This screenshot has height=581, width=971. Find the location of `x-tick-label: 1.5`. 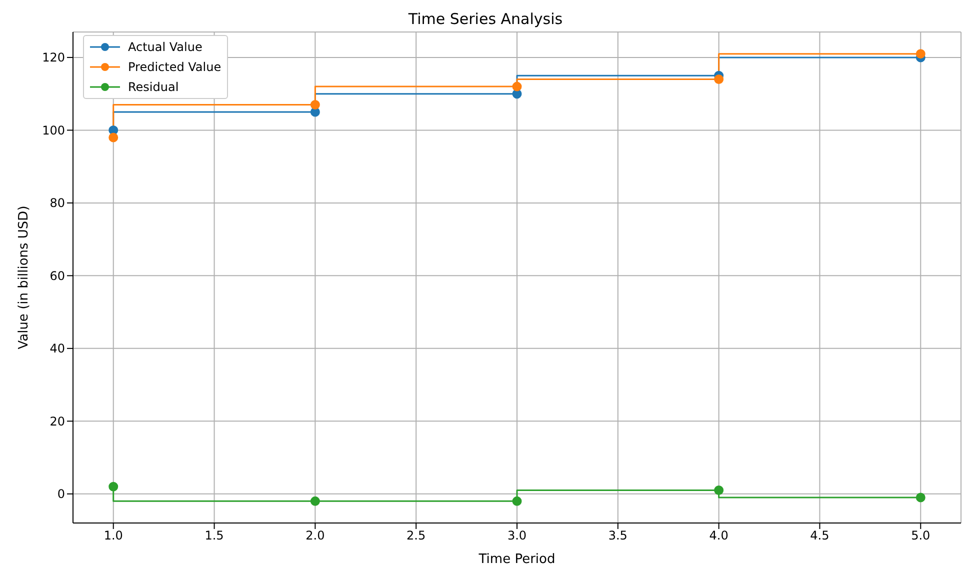

x-tick-label: 1.5 is located at coordinates (214, 535).